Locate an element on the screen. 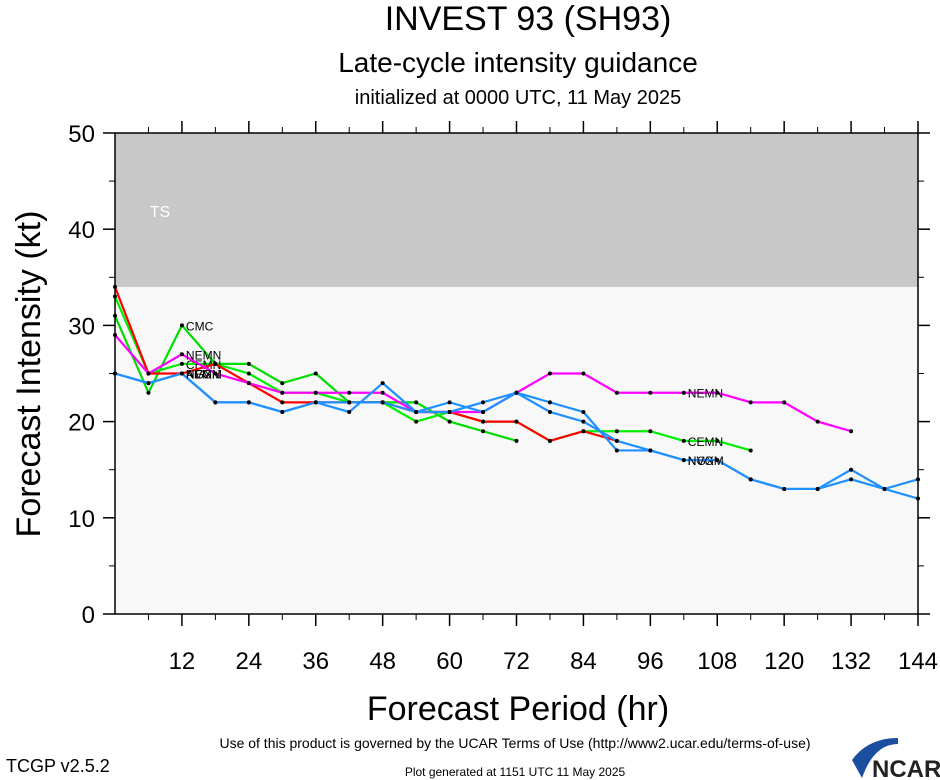 The image size is (940, 780). x-tick-label: 84 is located at coordinates (583, 661).